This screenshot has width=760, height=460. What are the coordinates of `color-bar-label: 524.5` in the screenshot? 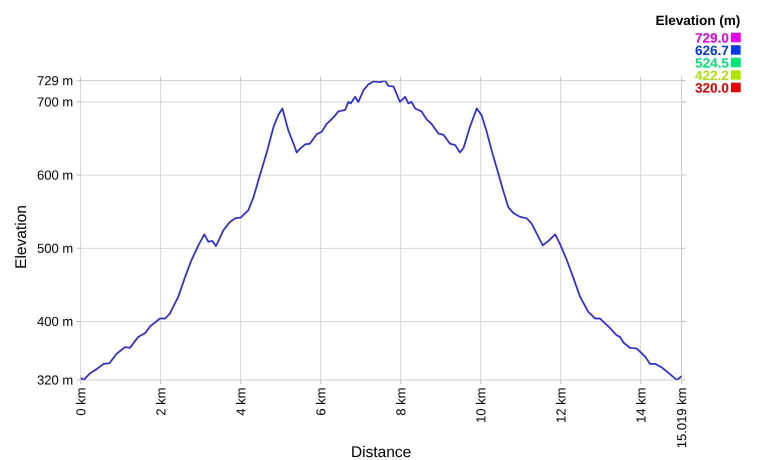 It's located at (711, 63).